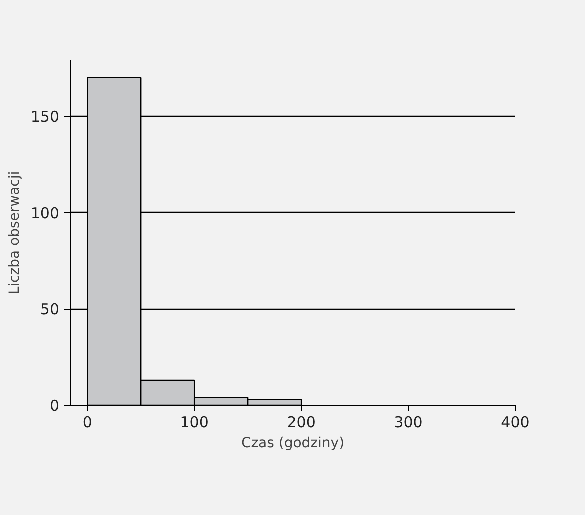  I want to click on x-tick-label: 400, so click(515, 423).